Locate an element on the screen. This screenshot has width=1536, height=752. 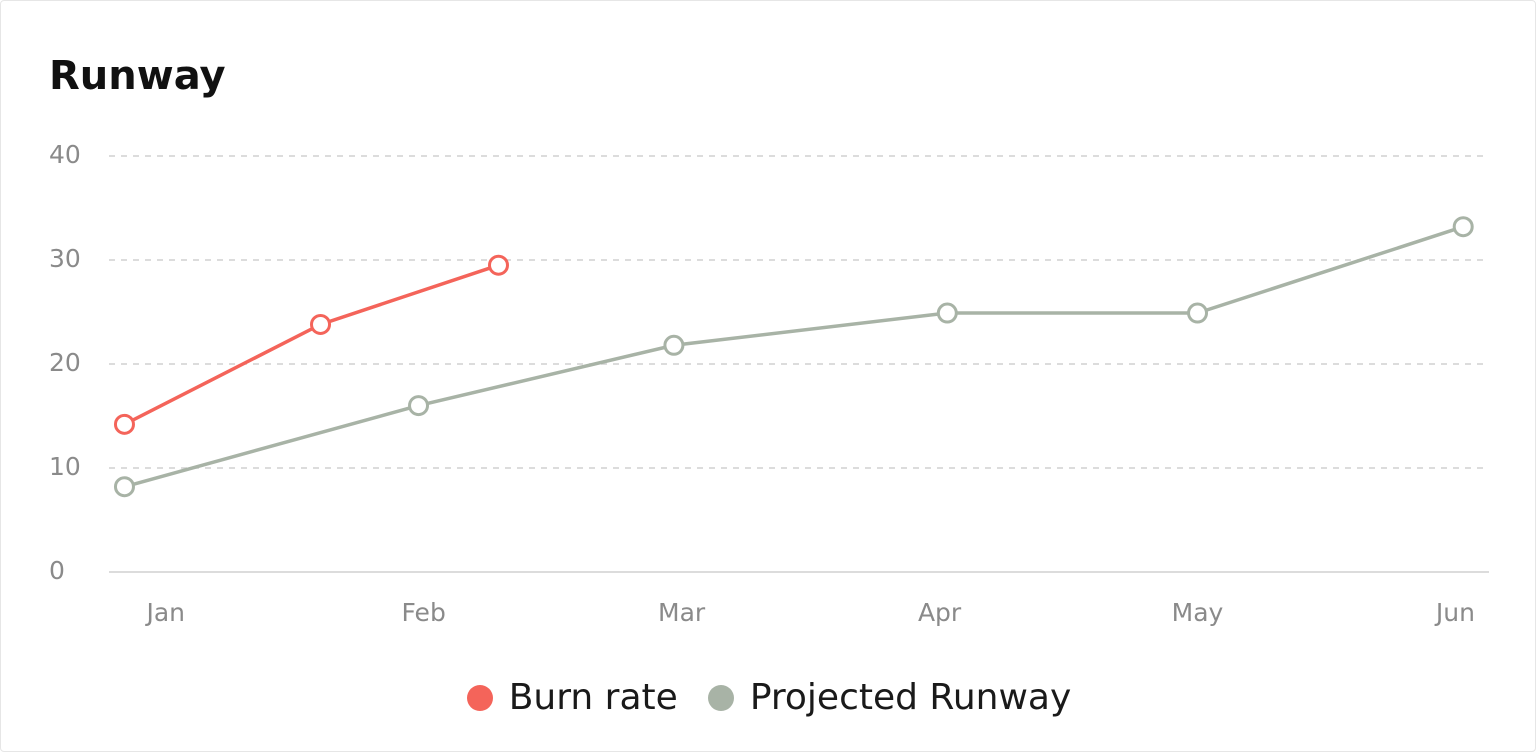
x-tick-label: Jun is located at coordinates (1454, 612).